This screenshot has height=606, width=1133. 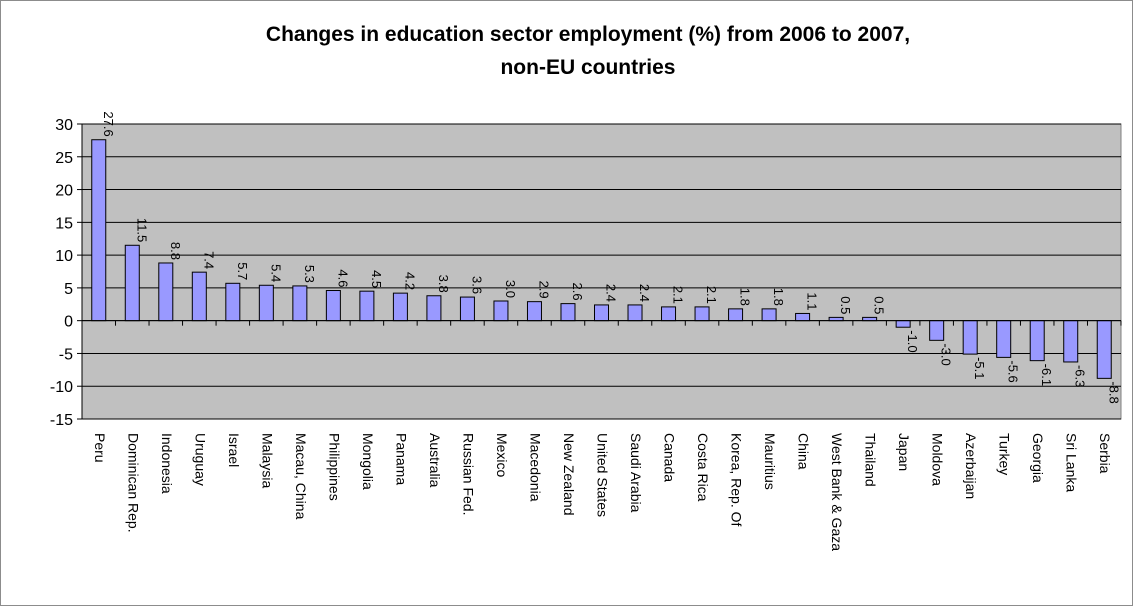 What do you see at coordinates (275, 273) in the screenshot?
I see `data-label: 5.4` at bounding box center [275, 273].